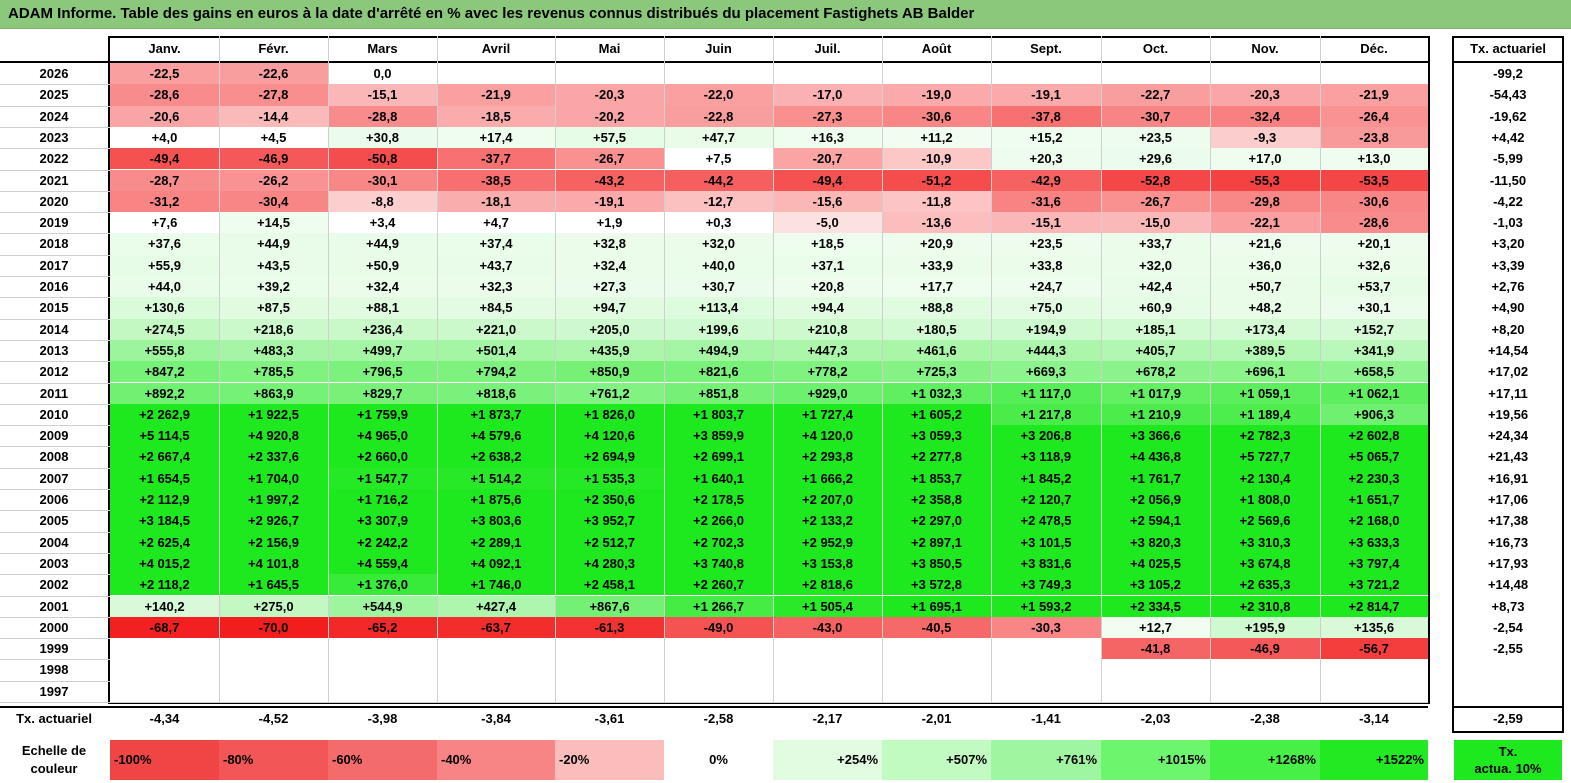 This screenshot has width=1571, height=783. I want to click on gain-cell: +32,8, so click(609, 244).